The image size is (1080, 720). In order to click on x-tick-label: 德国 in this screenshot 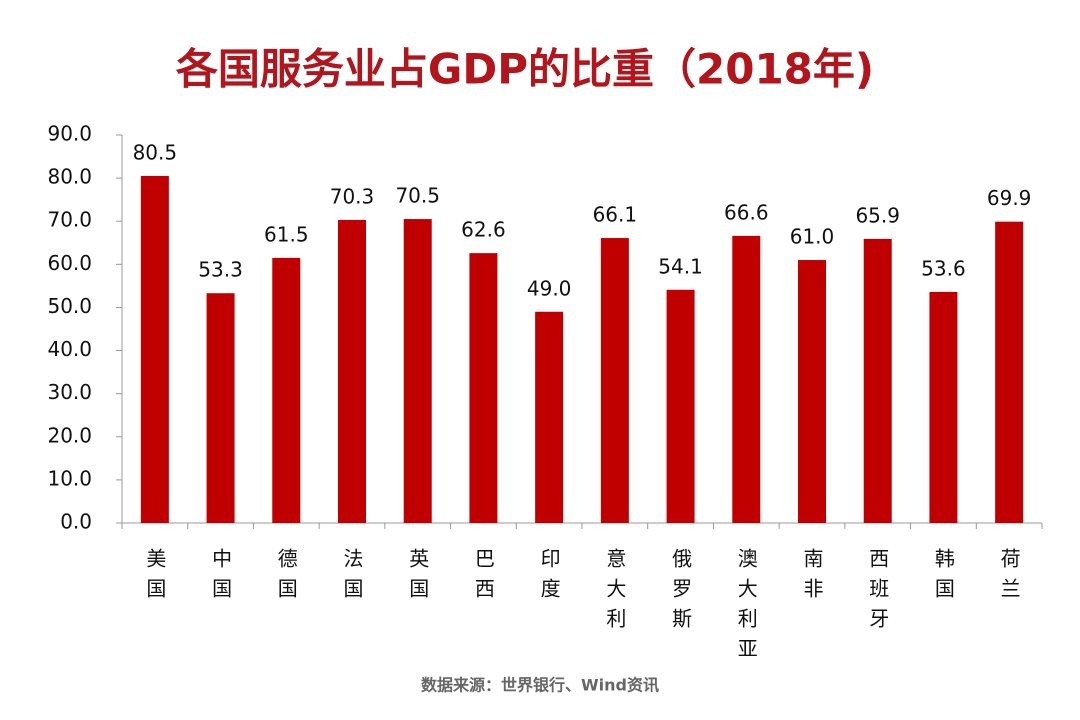, I will do `click(286, 578)`.